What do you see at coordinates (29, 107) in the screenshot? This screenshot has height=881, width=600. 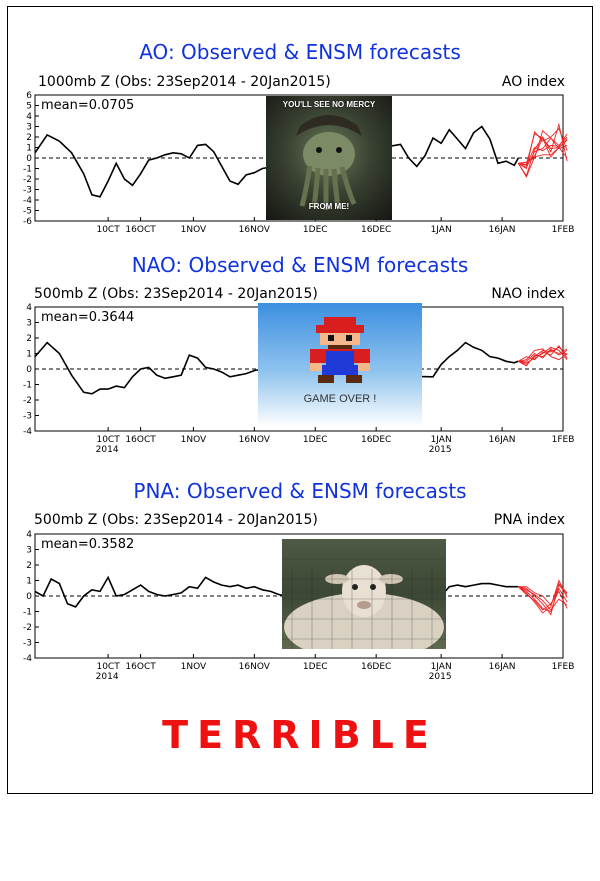 I see `ao-y-tick-label-1: 5` at bounding box center [29, 107].